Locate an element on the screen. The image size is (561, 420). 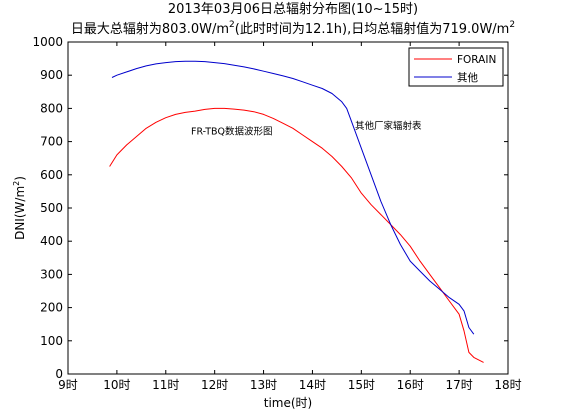
y-tick-label: 600 is located at coordinates (51, 175).